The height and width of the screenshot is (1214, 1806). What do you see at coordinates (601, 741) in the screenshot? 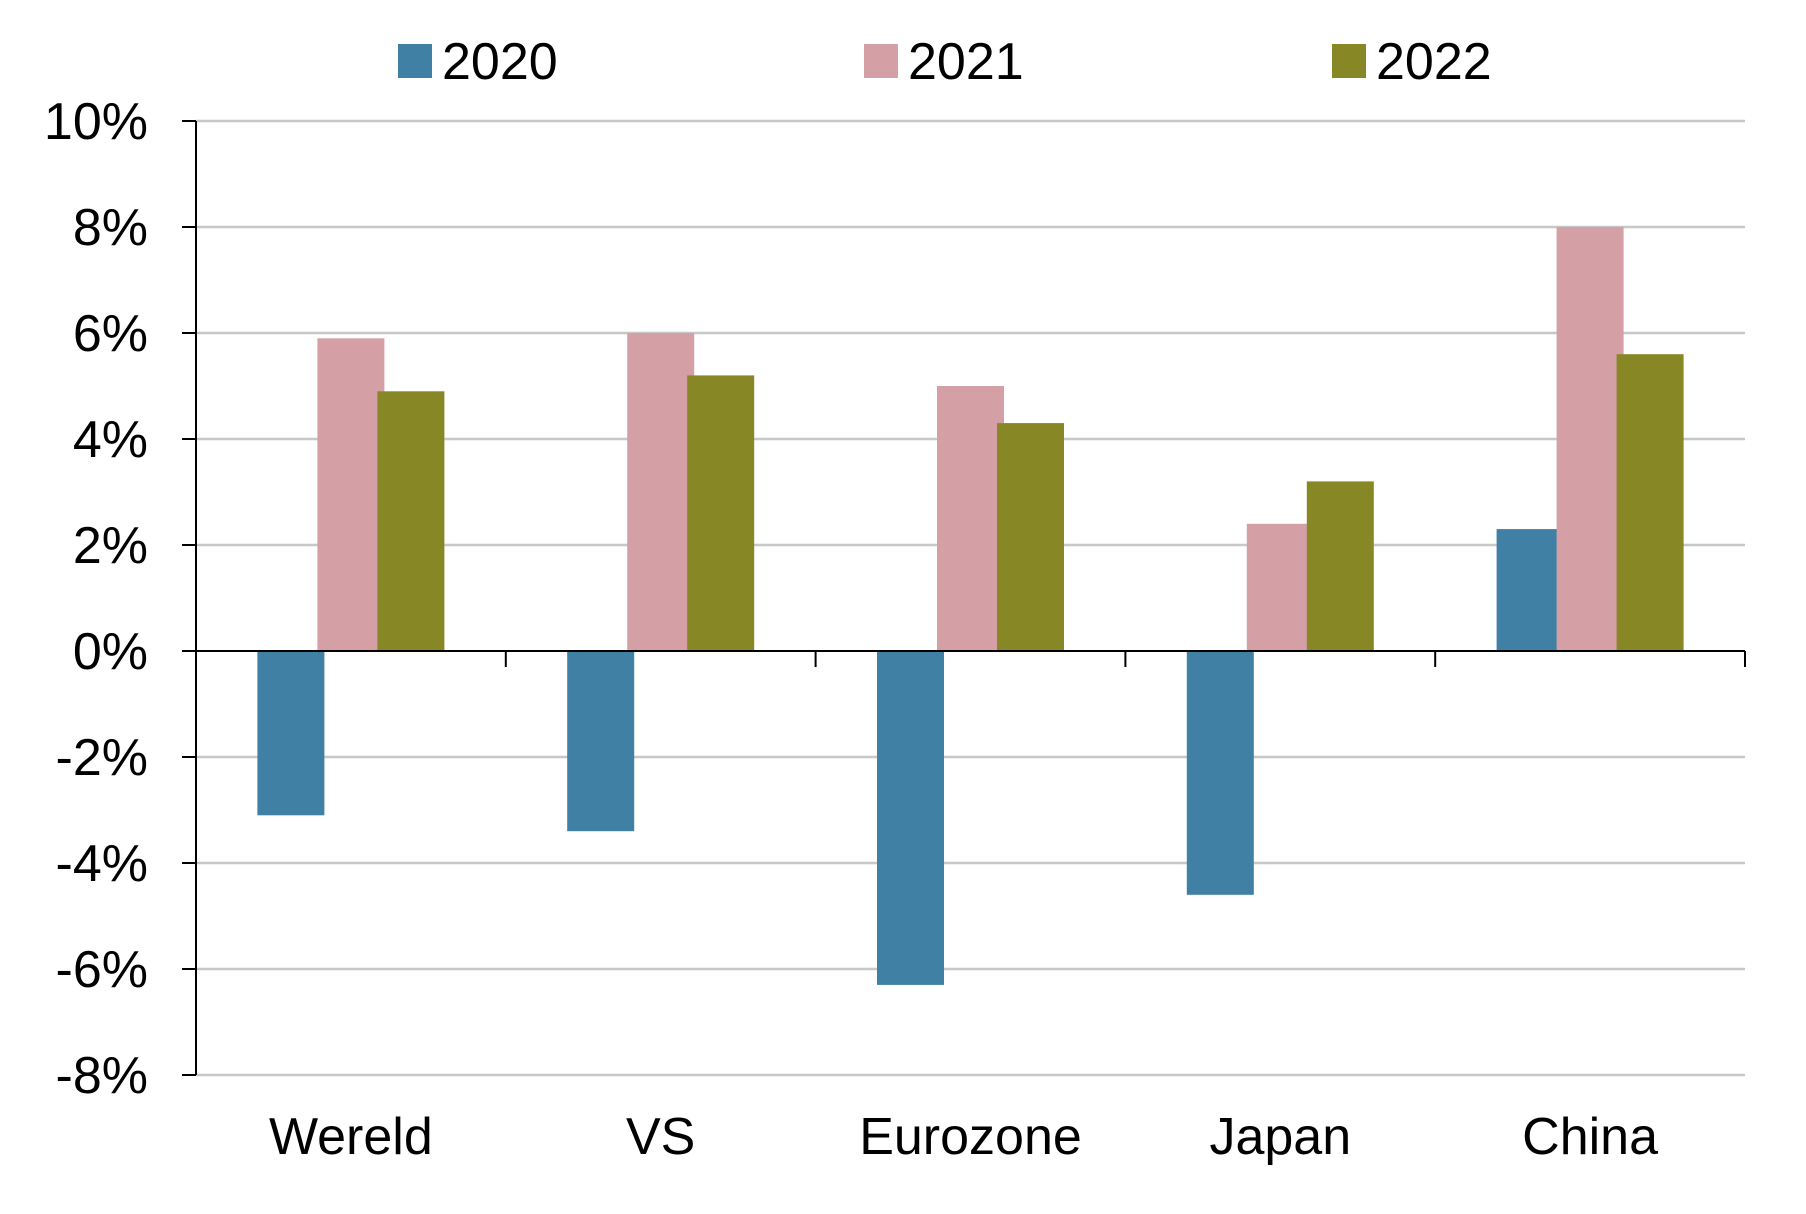
I see `bar-2020-vs` at bounding box center [601, 741].